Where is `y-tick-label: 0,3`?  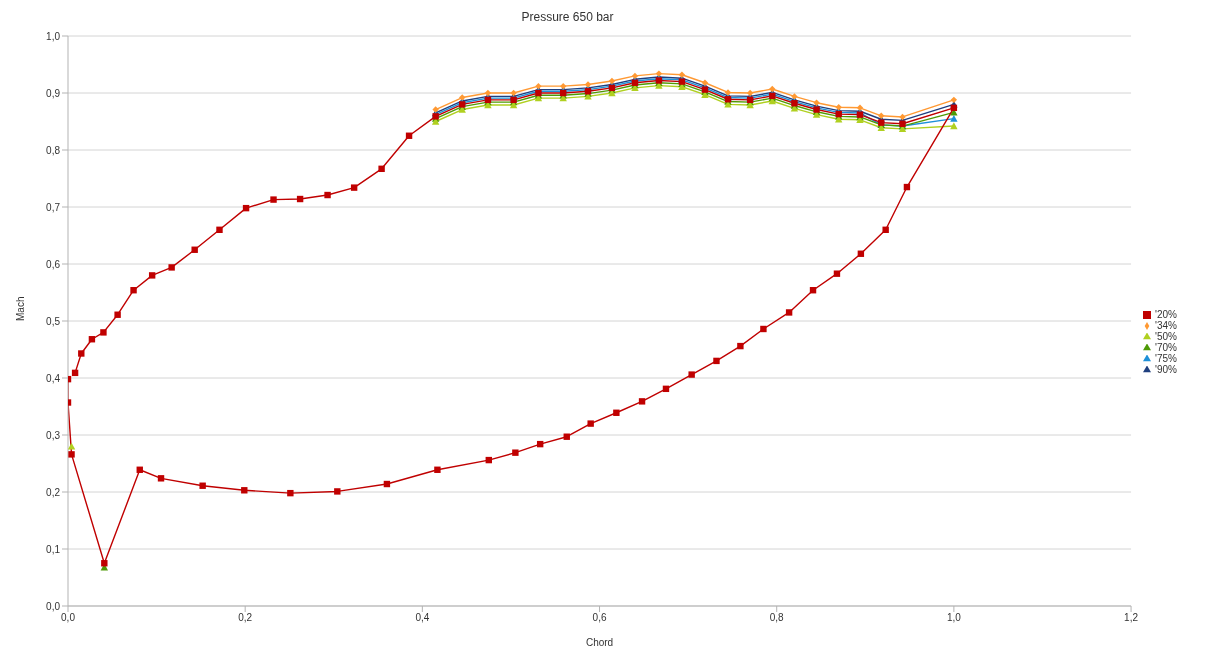 y-tick-label: 0,3 is located at coordinates (53, 435).